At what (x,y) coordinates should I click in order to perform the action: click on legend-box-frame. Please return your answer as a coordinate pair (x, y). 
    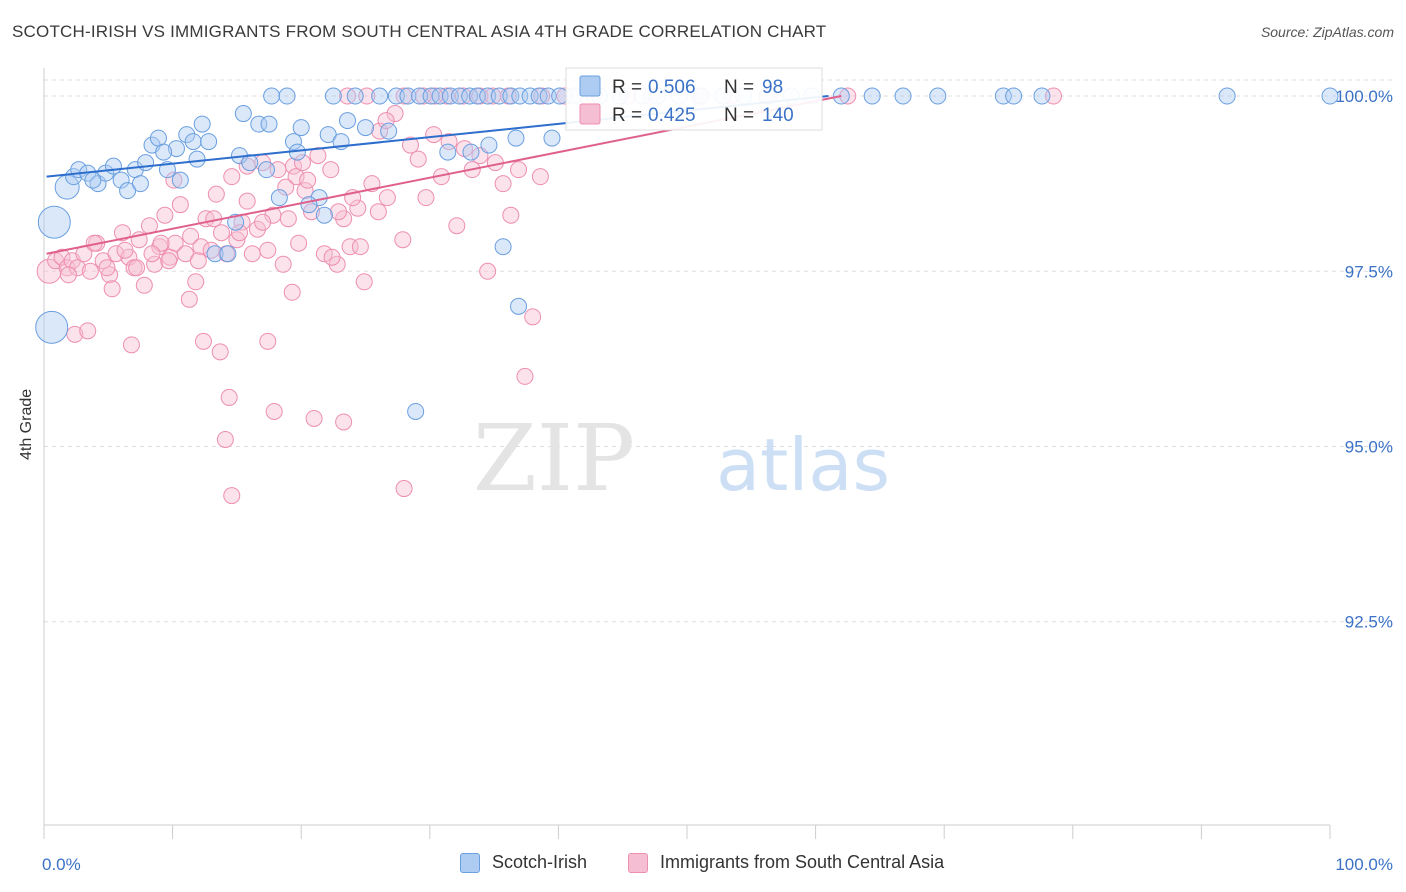
    Looking at the image, I should click on (694, 99).